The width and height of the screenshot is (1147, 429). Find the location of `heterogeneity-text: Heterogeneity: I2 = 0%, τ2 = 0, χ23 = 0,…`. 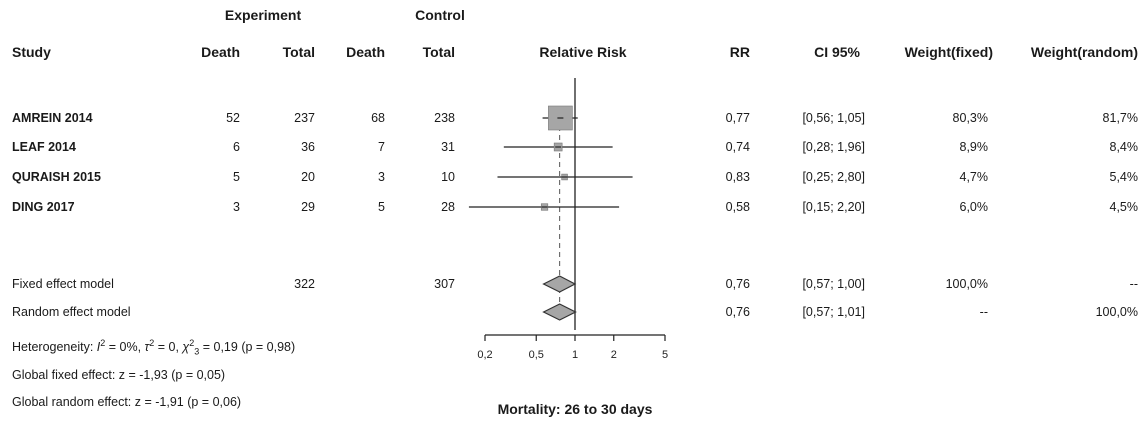

heterogeneity-text: Heterogeneity: I2 = 0%, τ2 = 0, χ23 = 0,… is located at coordinates (154, 347).